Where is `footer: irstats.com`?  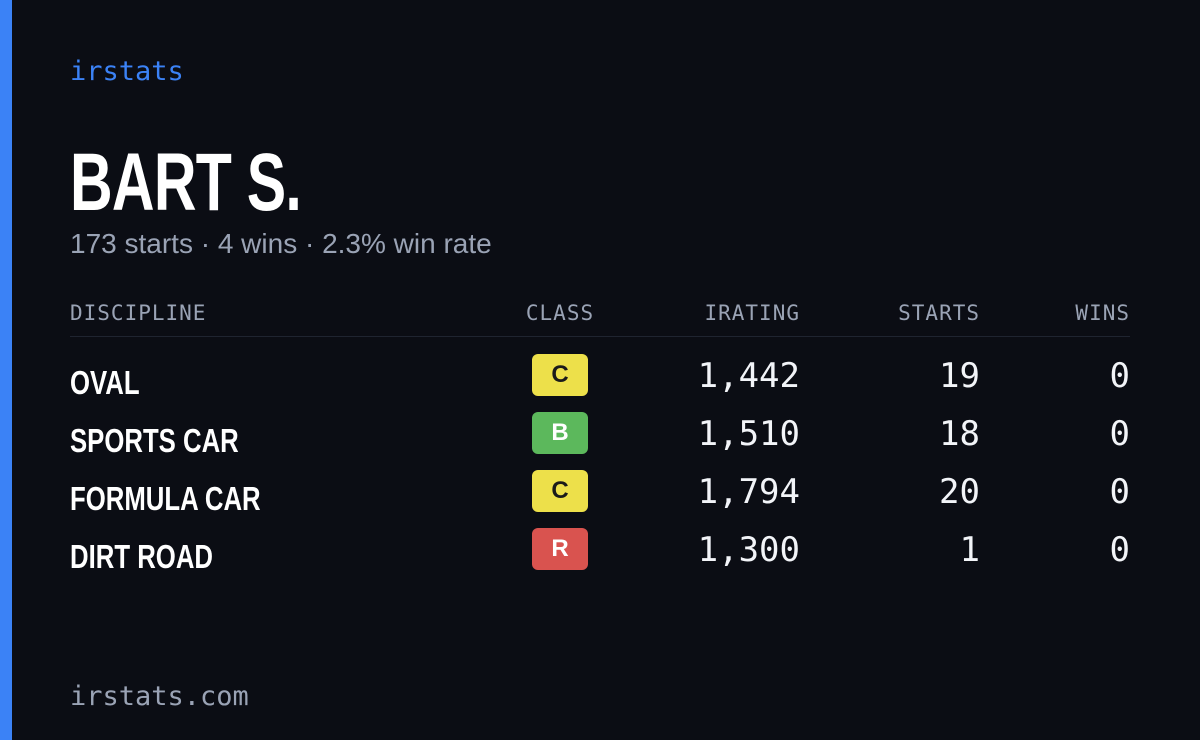 footer: irstats.com is located at coordinates (159, 696).